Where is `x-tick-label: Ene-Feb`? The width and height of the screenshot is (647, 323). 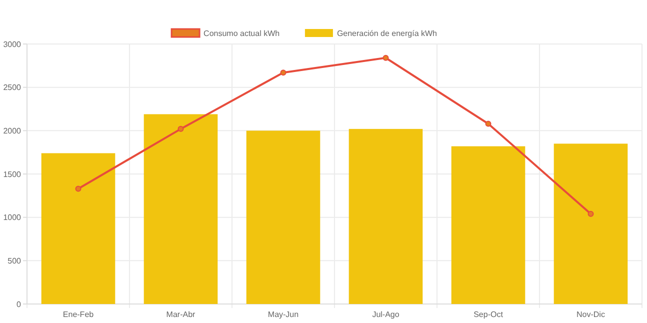
x-tick-label: Ene-Feb is located at coordinates (78, 314).